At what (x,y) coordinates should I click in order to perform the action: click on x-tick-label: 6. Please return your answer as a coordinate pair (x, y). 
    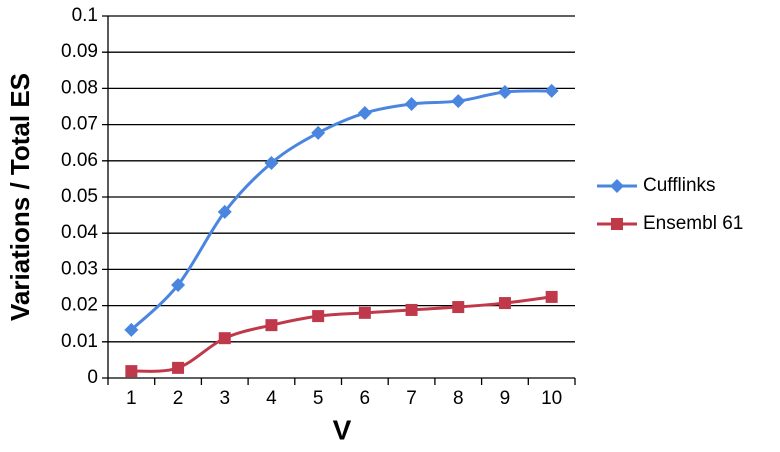
    Looking at the image, I should click on (365, 398).